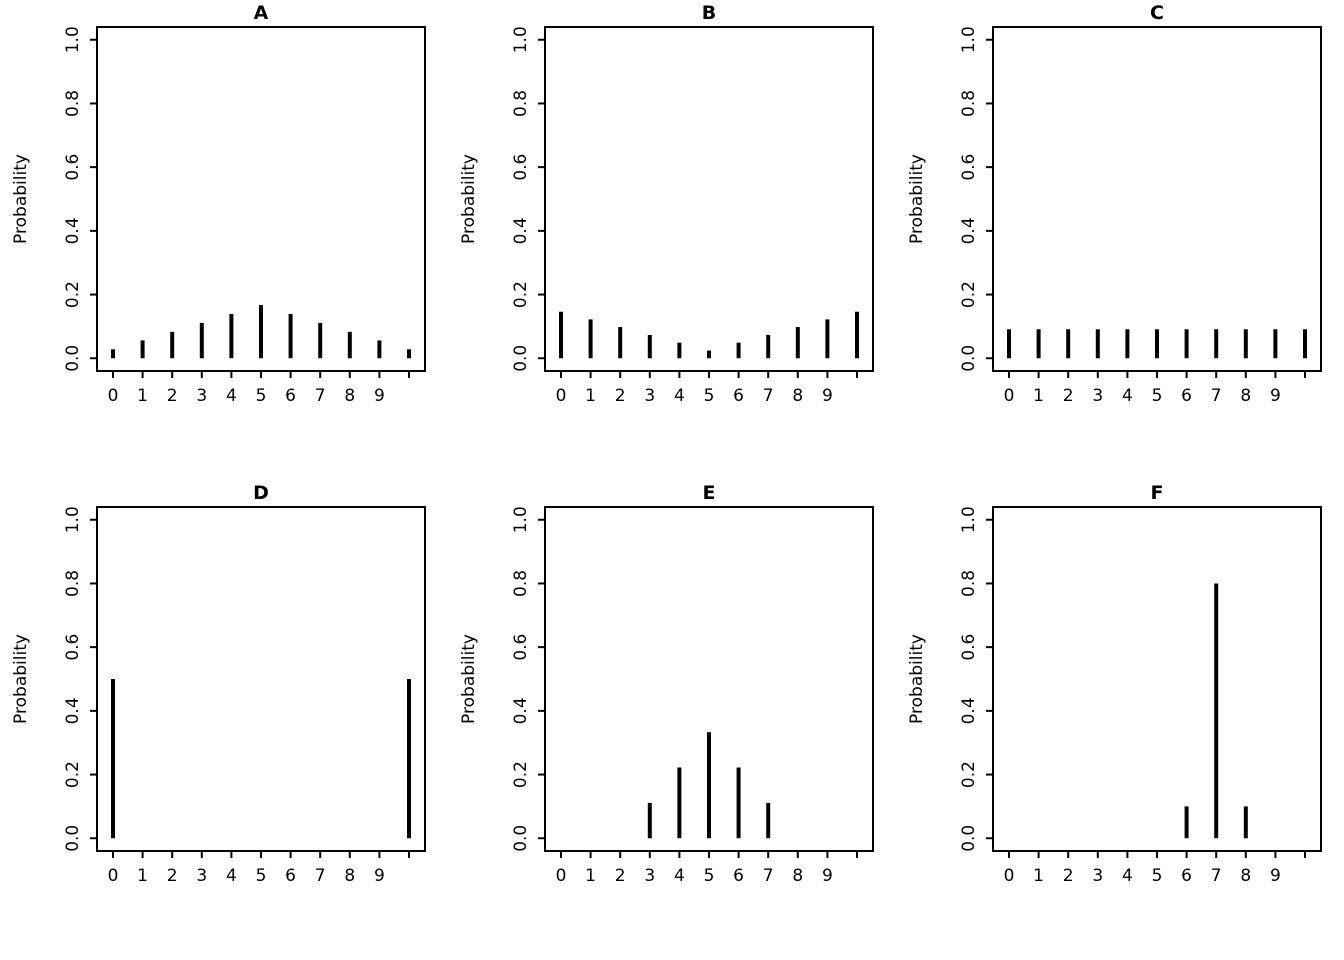 The height and width of the screenshot is (960, 1344). Describe the element at coordinates (1157, 493) in the screenshot. I see `panel-f-title: F` at that location.